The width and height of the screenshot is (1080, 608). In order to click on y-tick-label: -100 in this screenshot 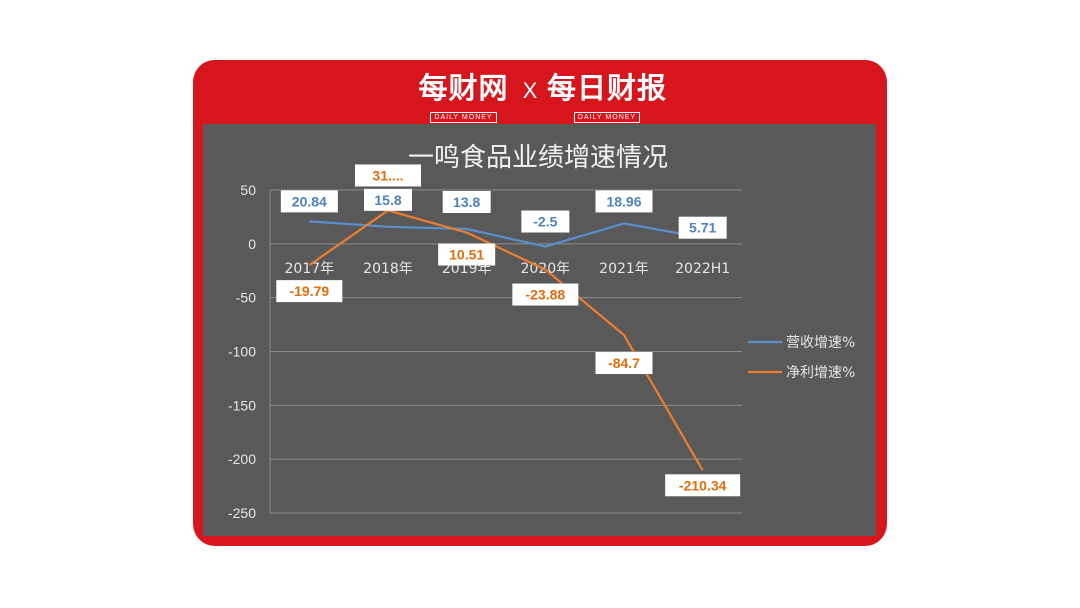, I will do `click(242, 352)`.